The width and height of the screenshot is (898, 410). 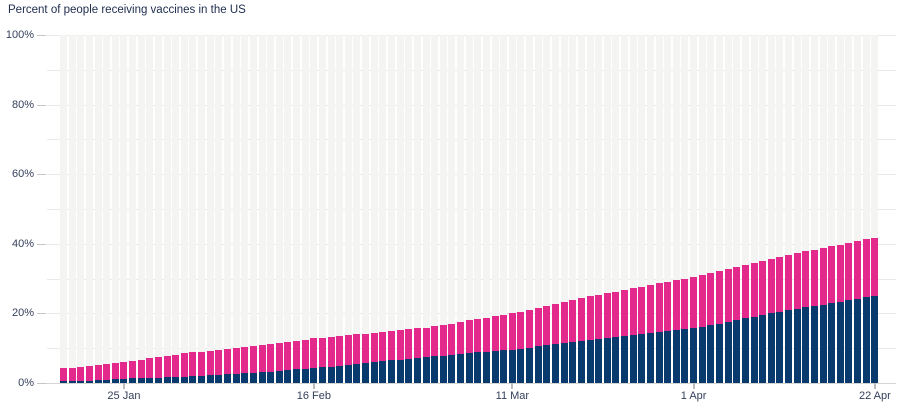 What do you see at coordinates (26, 383) in the screenshot?
I see `y-axis-label: 0%` at bounding box center [26, 383].